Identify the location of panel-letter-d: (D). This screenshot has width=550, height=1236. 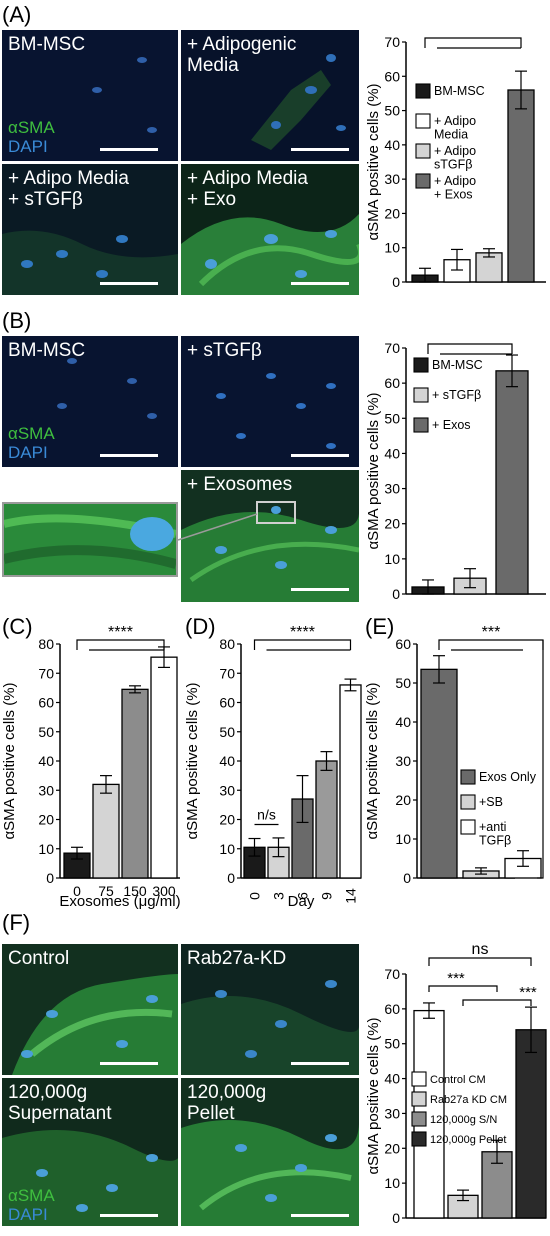
(200, 626).